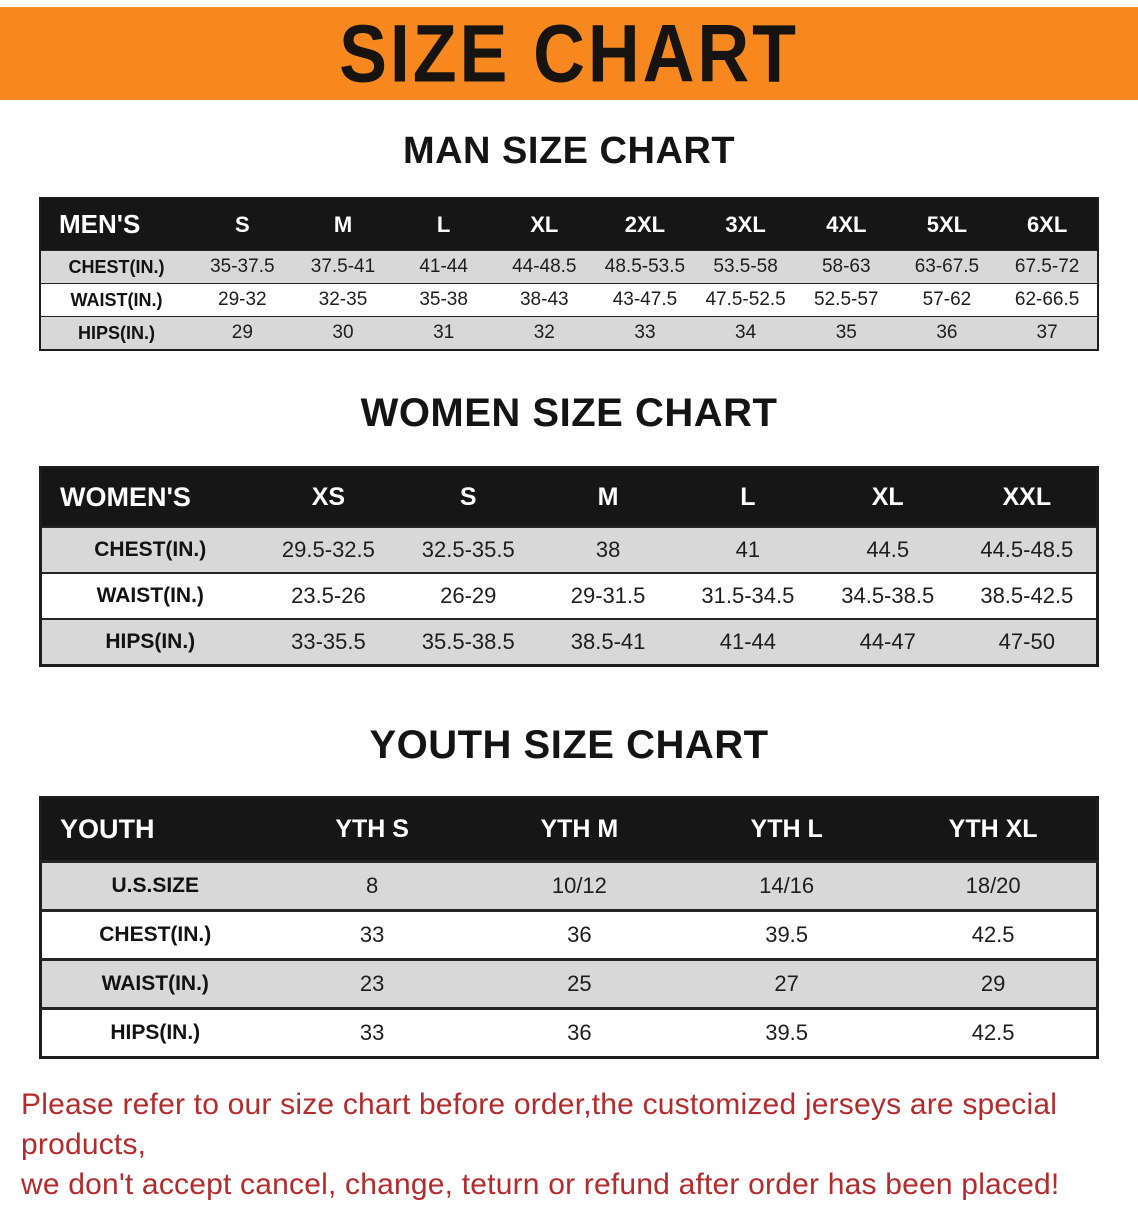 The width and height of the screenshot is (1138, 1216). Describe the element at coordinates (569, 151) in the screenshot. I see `men-section-heading: MAN SIZE CHART` at that location.